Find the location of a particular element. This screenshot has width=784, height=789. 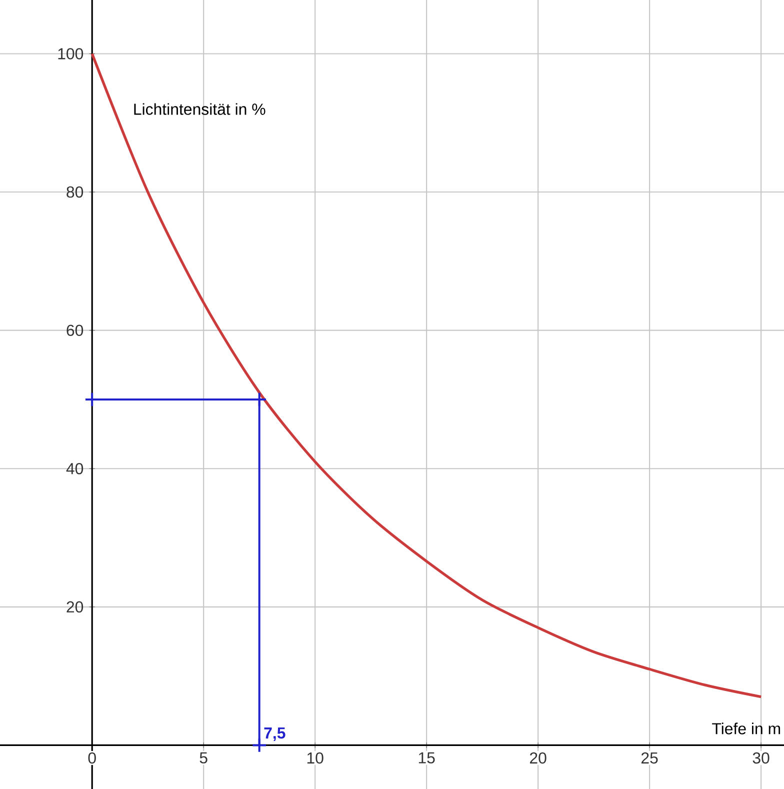

annotation: 7,5 is located at coordinates (275, 734).